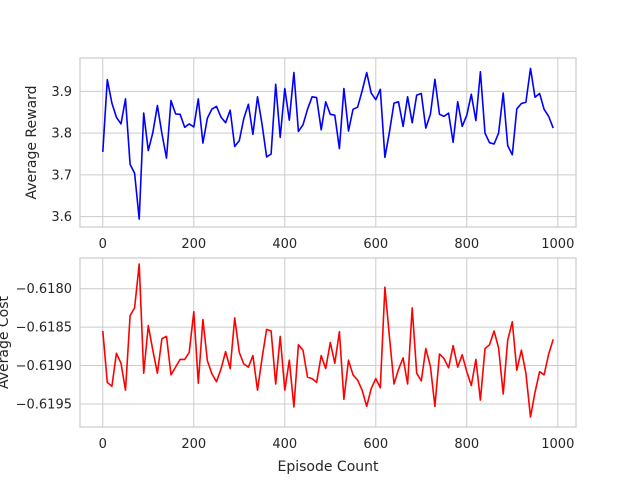 Image resolution: width=640 pixels, height=480 pixels. I want to click on reward-xtick-label-2: 400, so click(284, 244).